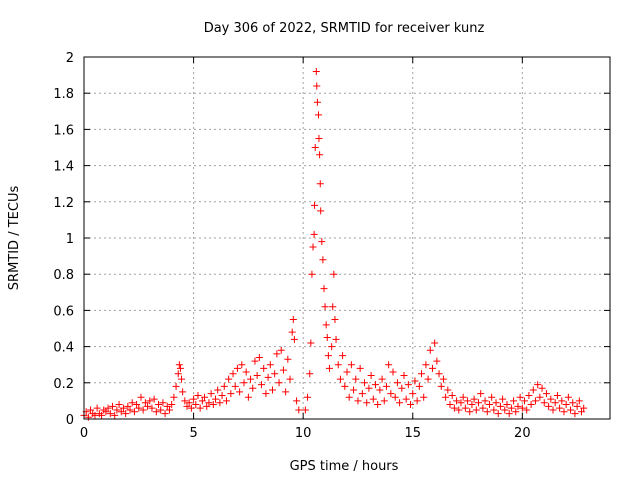 The image size is (640, 480). Describe the element at coordinates (63, 275) in the screenshot. I see `y-tick-label: 0.8` at that location.